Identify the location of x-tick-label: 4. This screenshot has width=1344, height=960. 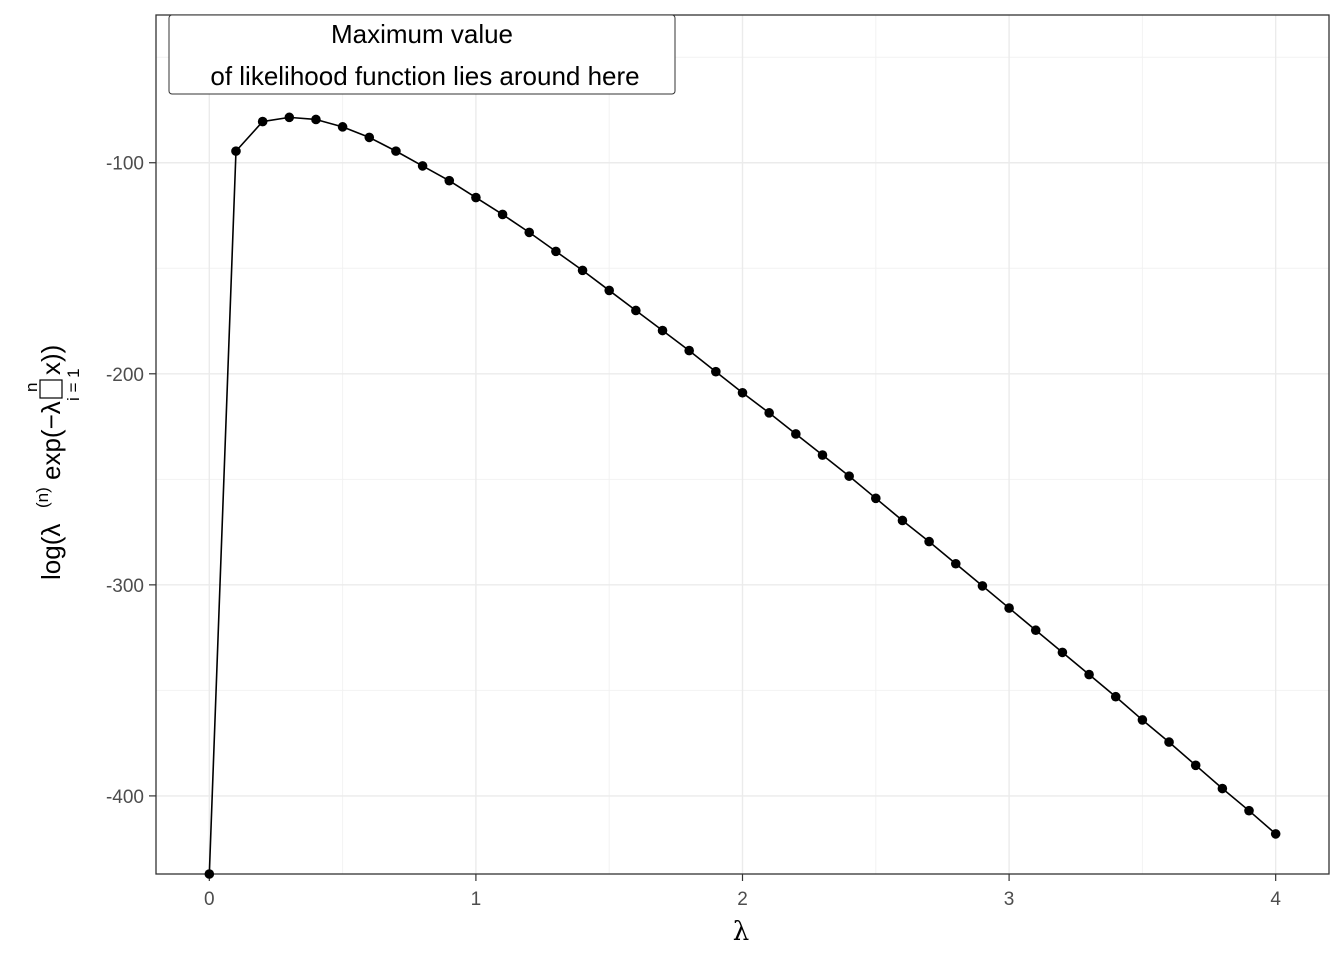
(1275, 899).